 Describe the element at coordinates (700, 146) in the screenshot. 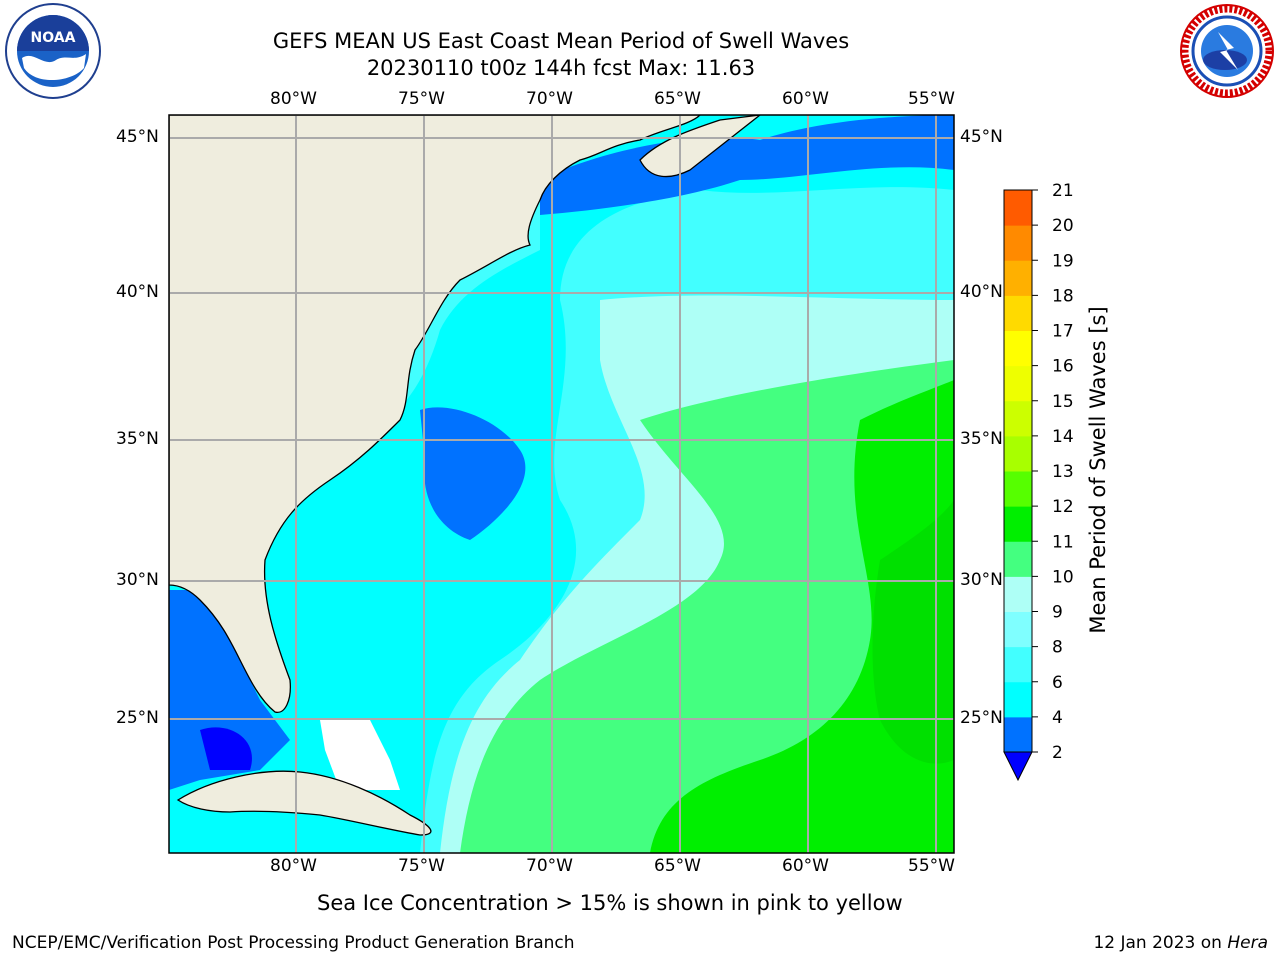

I see `land-nova-scotia` at that location.